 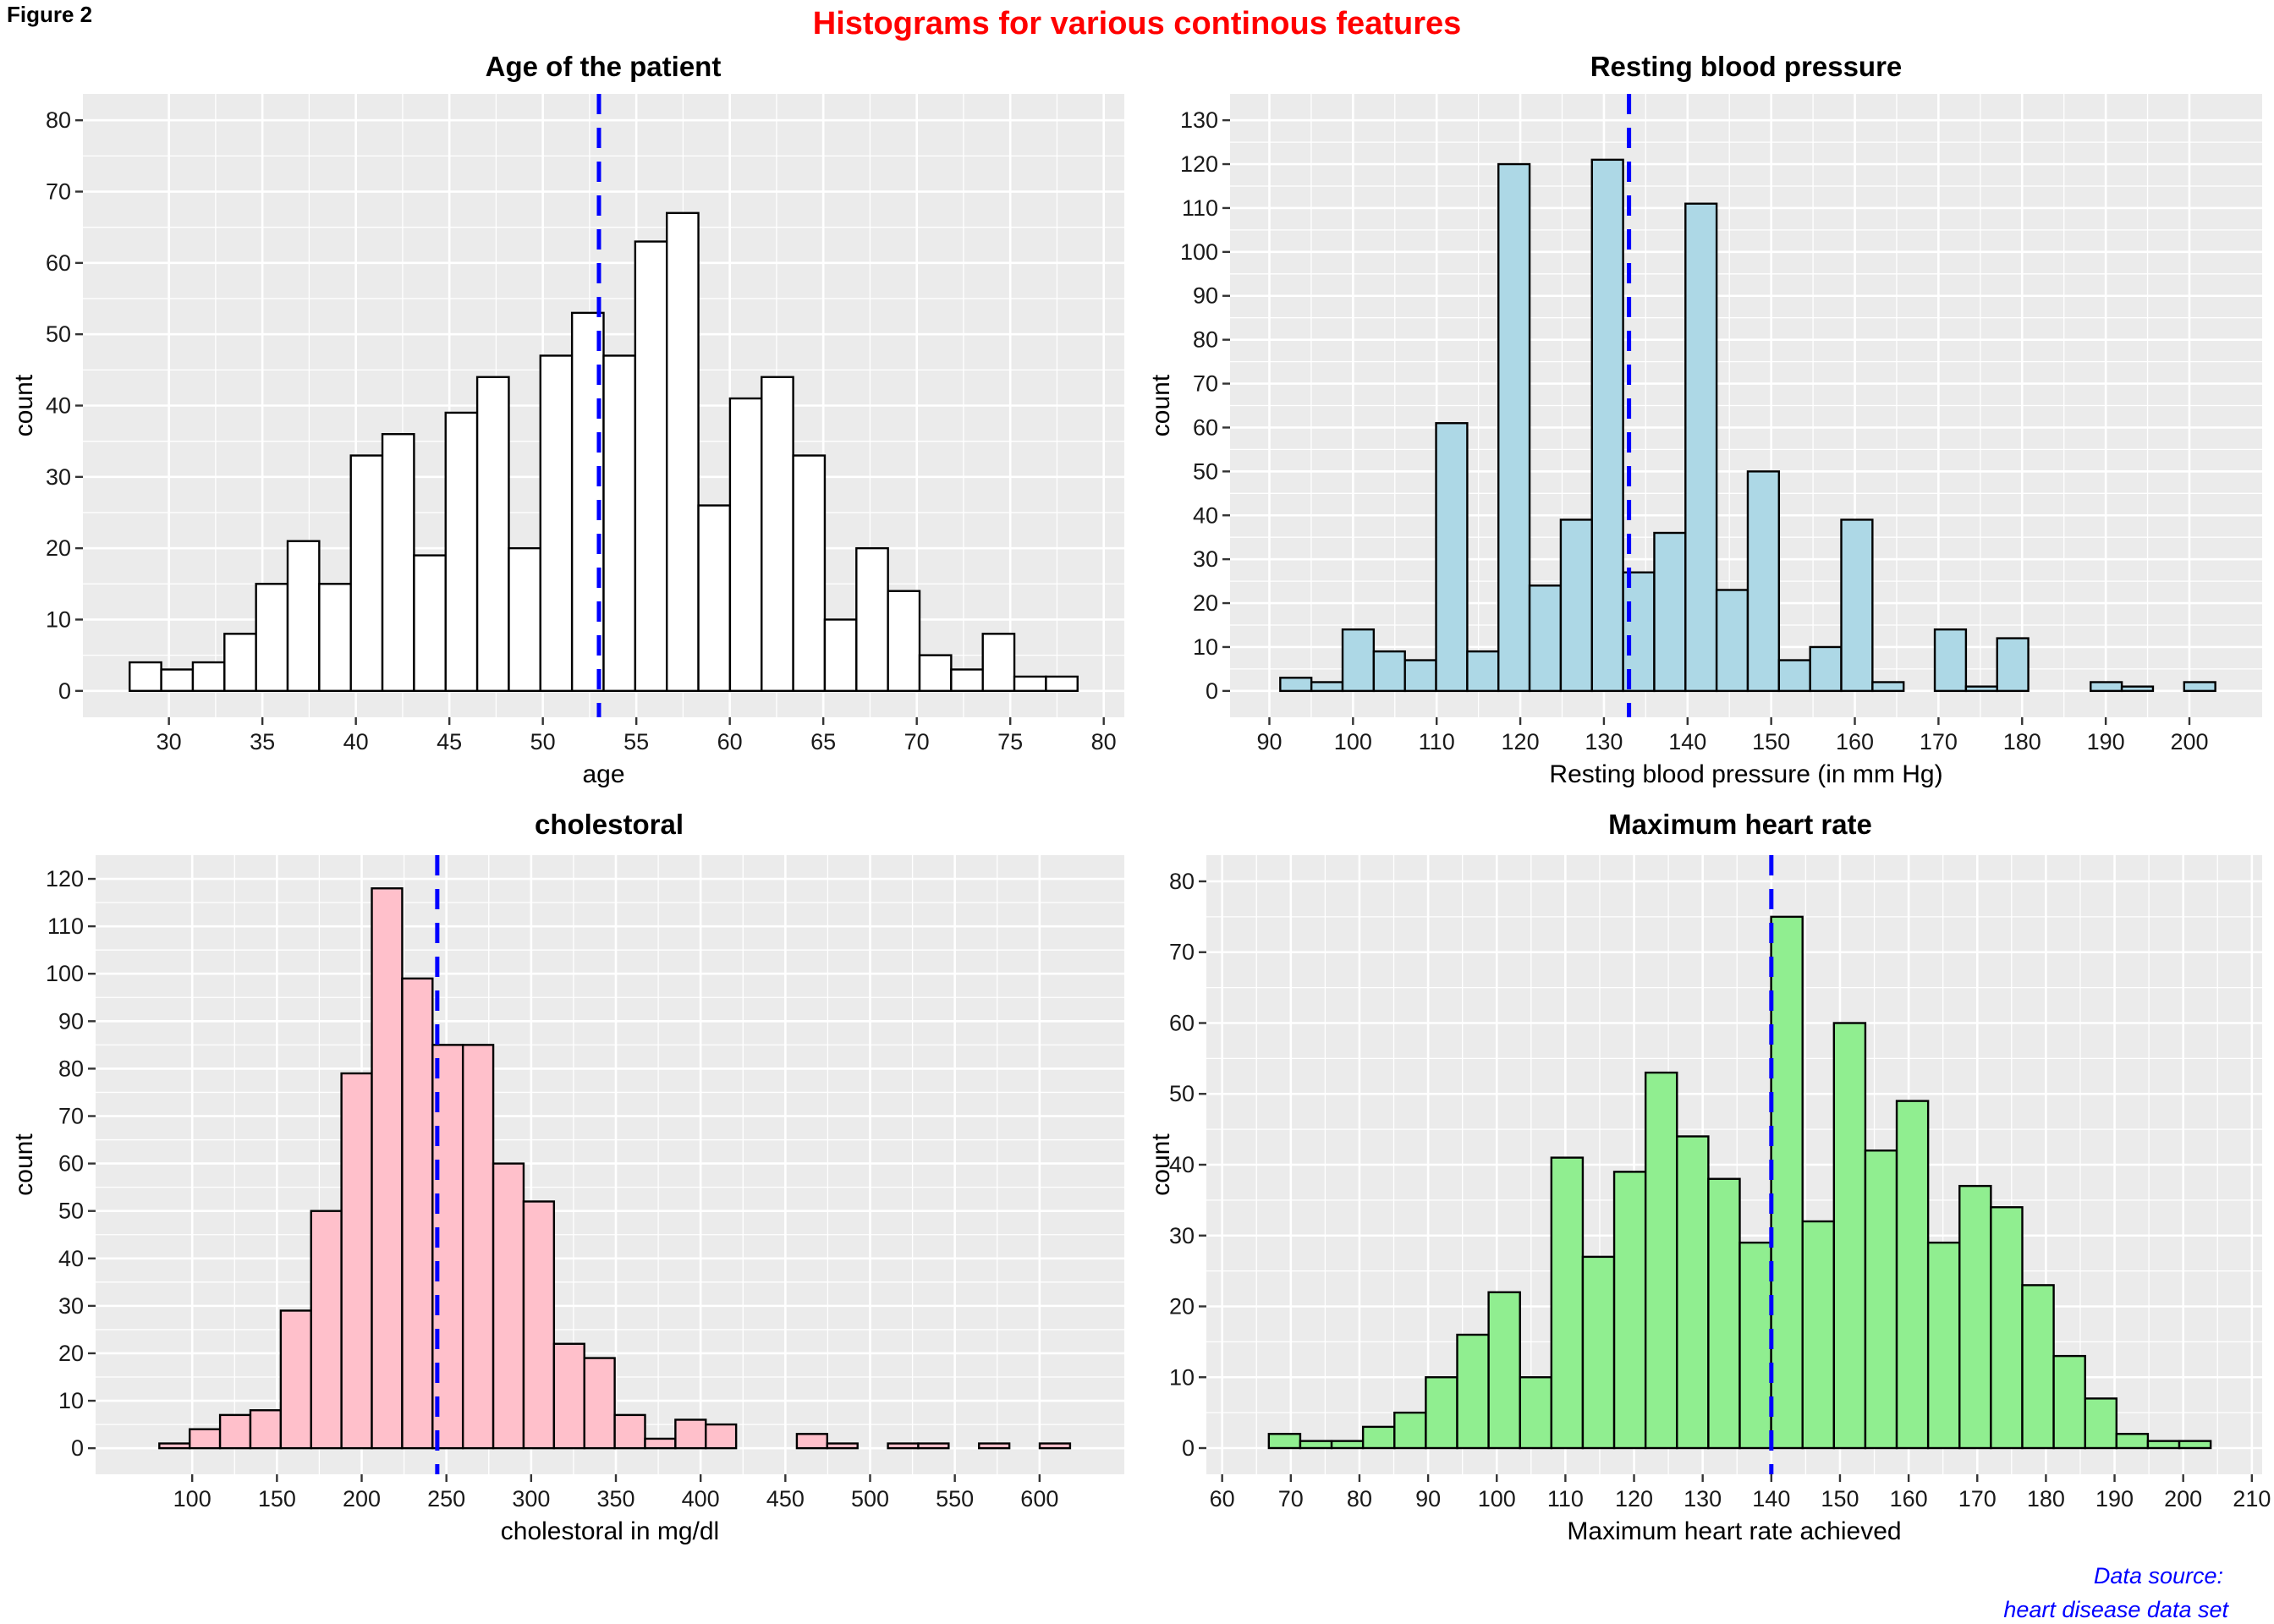 What do you see at coordinates (2159, 1575) in the screenshot?
I see `caption-line-1: Data source:` at bounding box center [2159, 1575].